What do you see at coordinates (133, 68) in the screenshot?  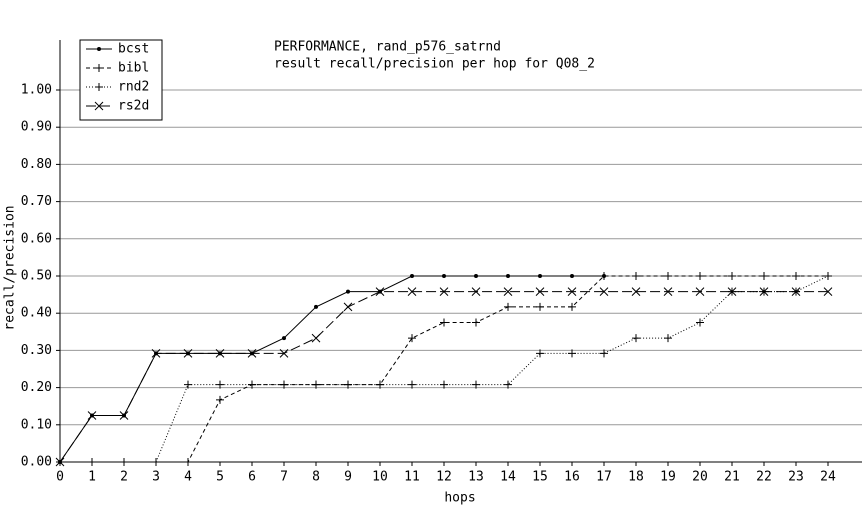 I see `legend-label: bibl` at bounding box center [133, 68].